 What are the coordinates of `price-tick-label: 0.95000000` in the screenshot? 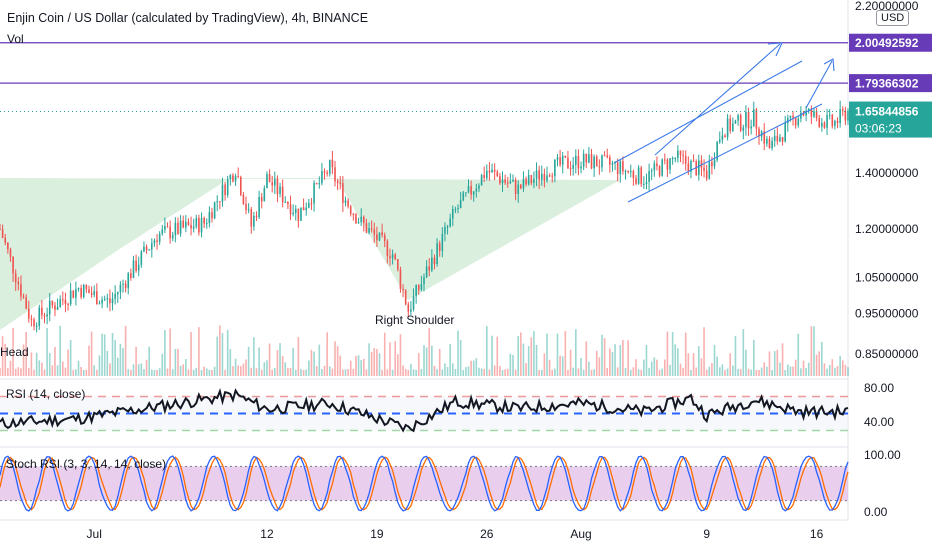 It's located at (887, 314).